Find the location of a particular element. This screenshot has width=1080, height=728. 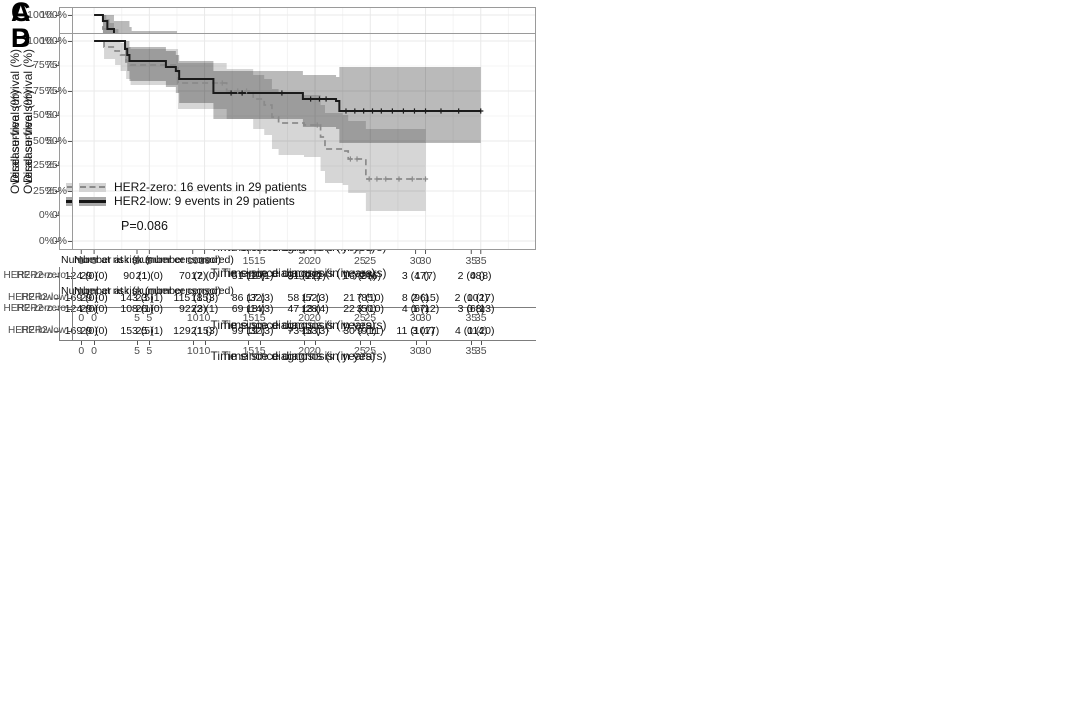

risk-cell: 4 (67) is located at coordinates (415, 309).